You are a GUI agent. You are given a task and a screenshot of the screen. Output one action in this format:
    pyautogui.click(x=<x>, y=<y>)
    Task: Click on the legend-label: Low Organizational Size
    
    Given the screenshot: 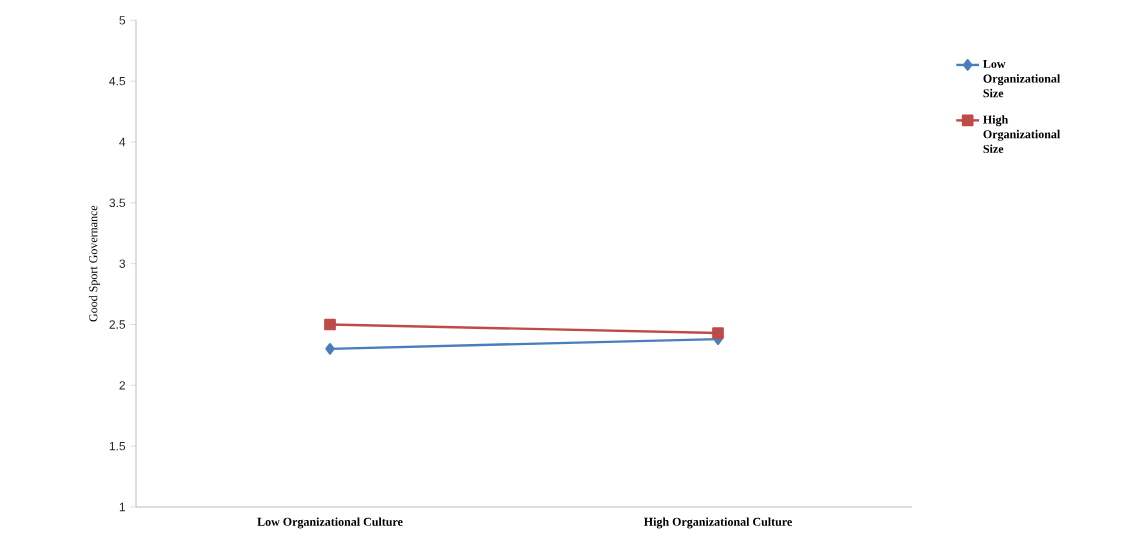 What is the action you would take?
    pyautogui.click(x=1022, y=79)
    